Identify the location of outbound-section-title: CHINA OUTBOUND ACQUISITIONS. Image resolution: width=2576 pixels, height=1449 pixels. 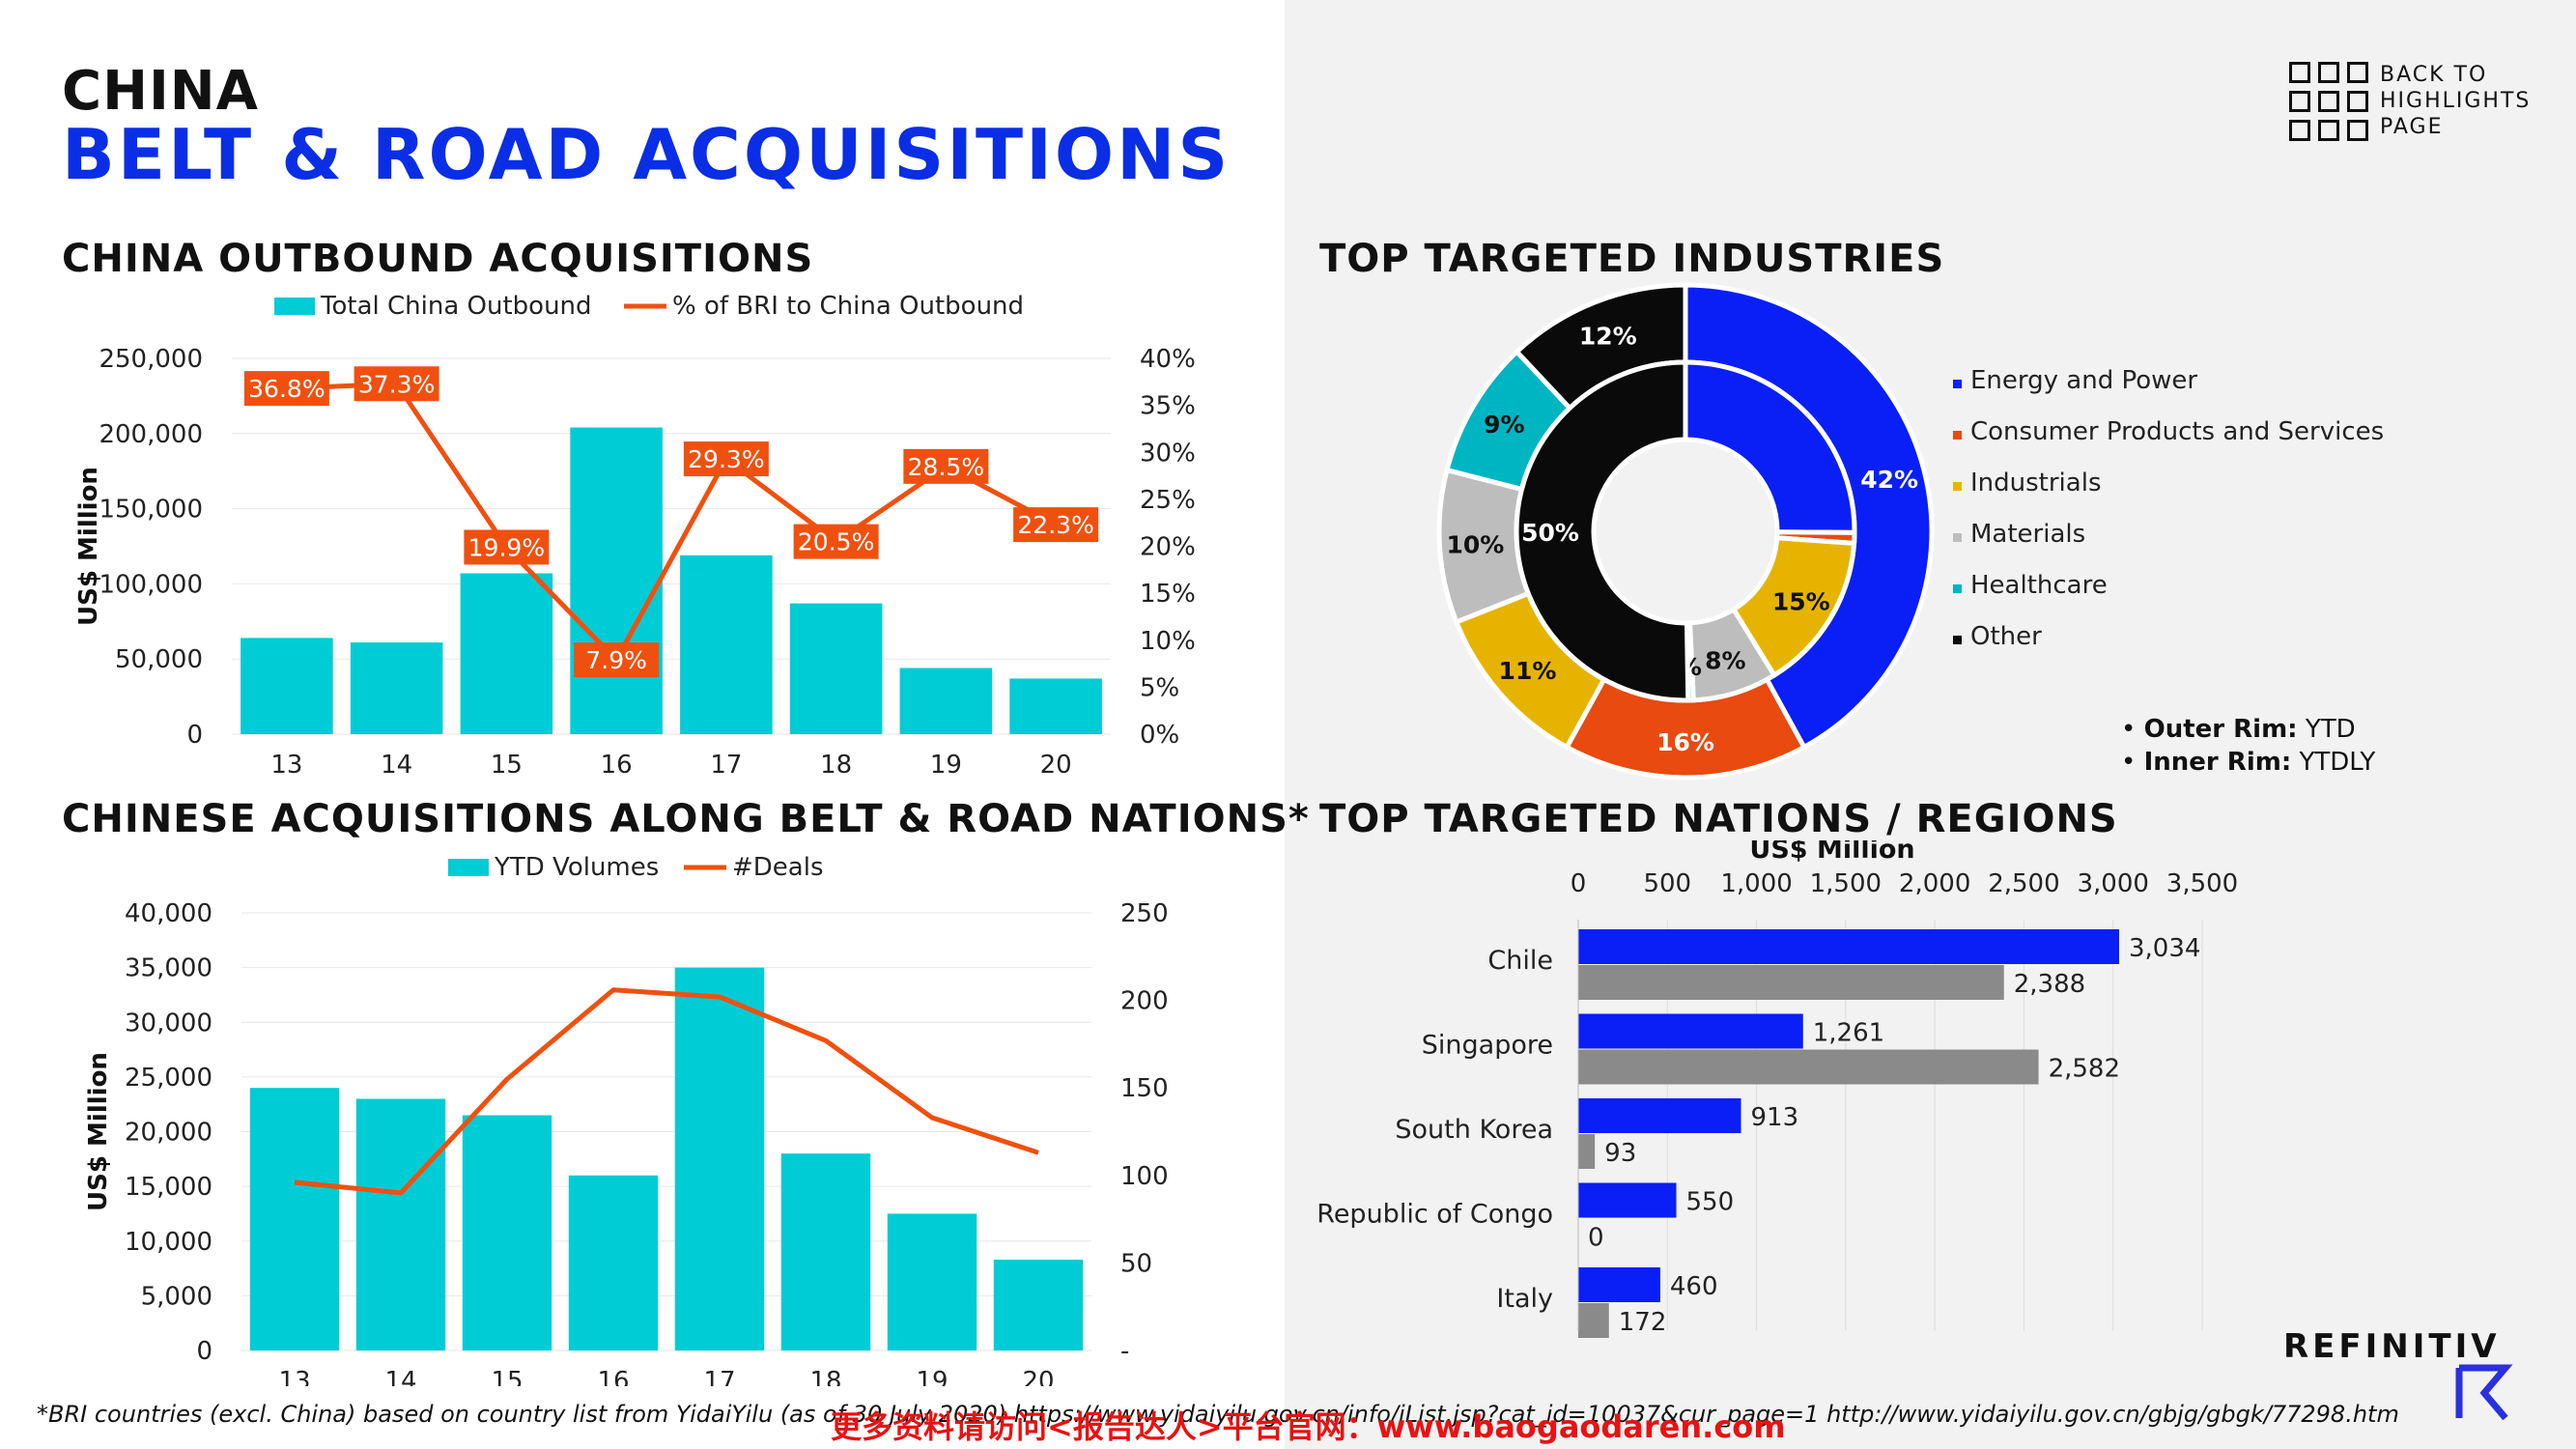
(438, 259).